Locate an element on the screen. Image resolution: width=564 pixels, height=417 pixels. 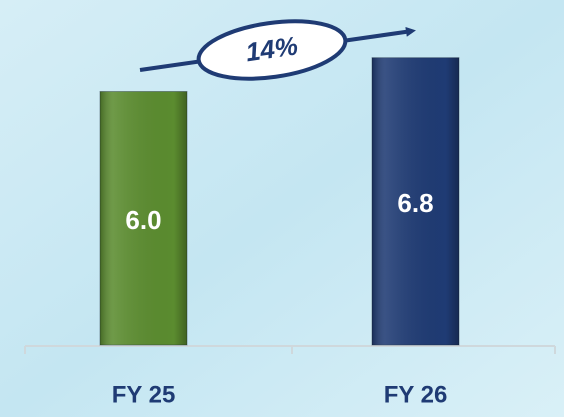
x-tick-label: FY 26 is located at coordinates (416, 394).